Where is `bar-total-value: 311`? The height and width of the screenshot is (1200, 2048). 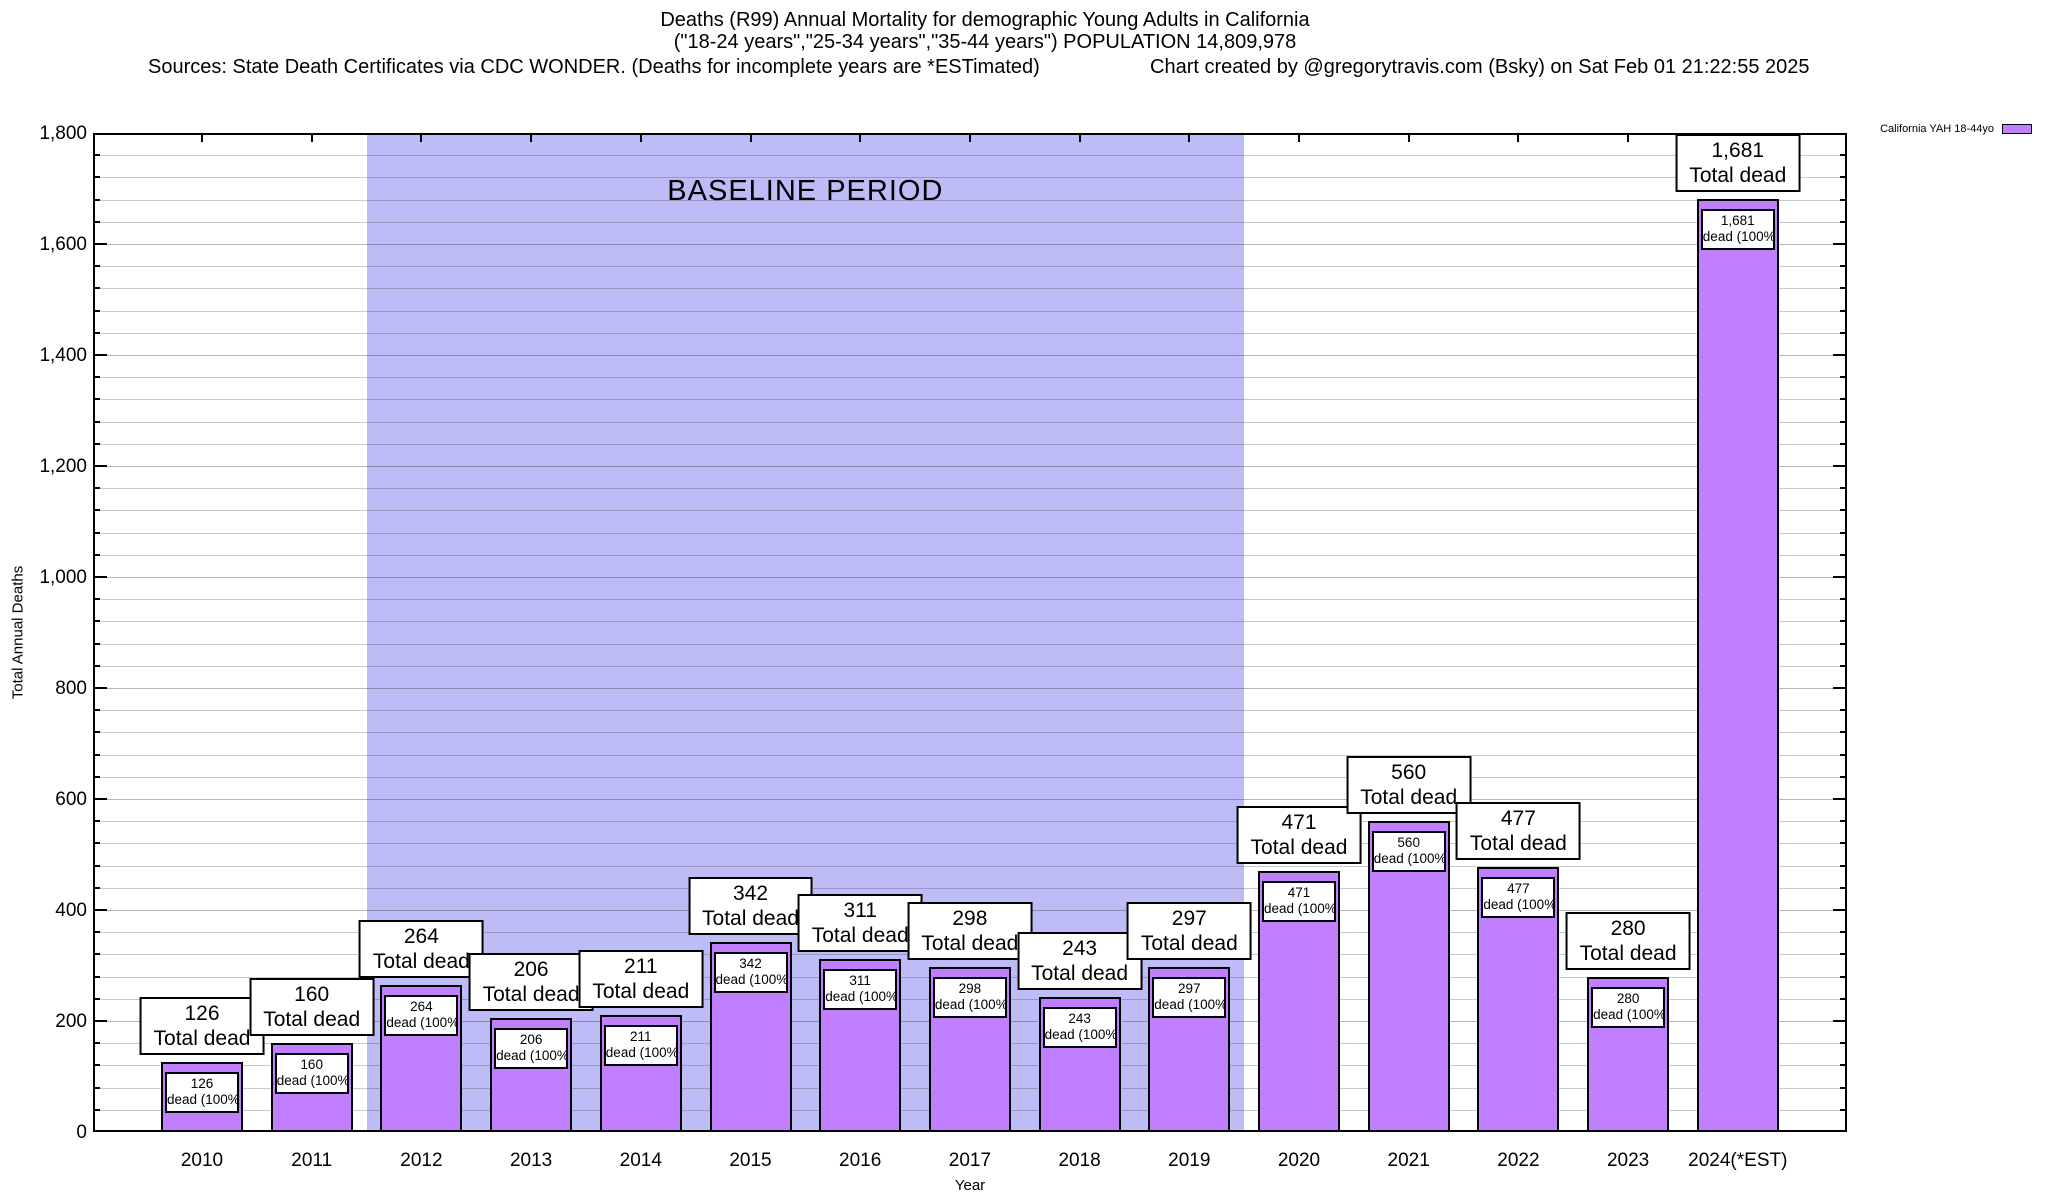 bar-total-value: 311 is located at coordinates (860, 910).